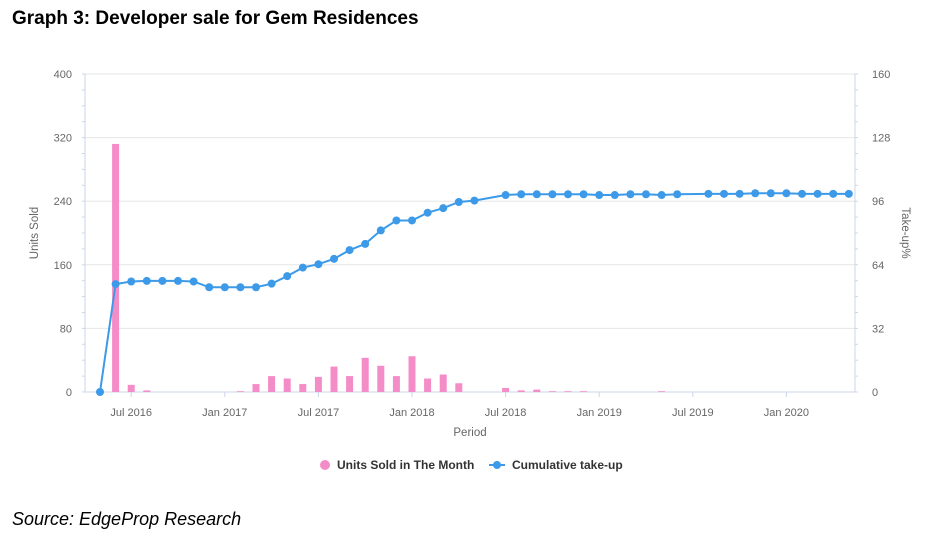 This screenshot has width=928, height=541. What do you see at coordinates (881, 139) in the screenshot?
I see `y-right-tick-label: 128` at bounding box center [881, 139].